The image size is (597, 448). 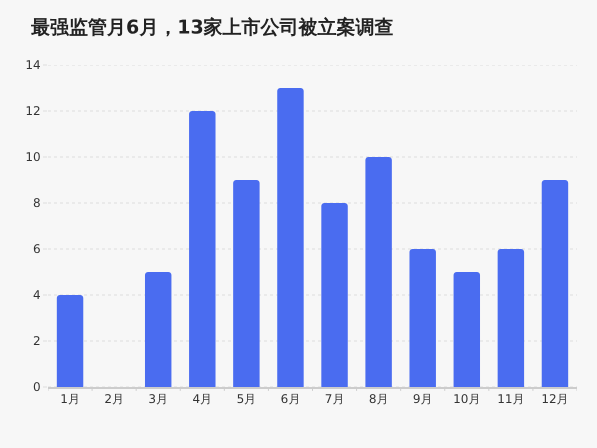 I want to click on x-tick-label: 10月, so click(x=466, y=399).